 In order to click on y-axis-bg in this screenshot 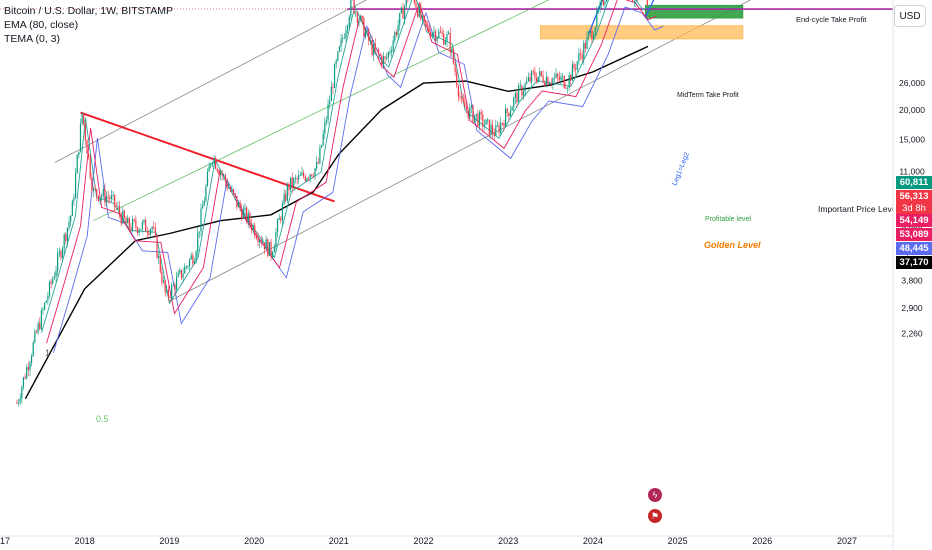, I will do `click(912, 275)`.